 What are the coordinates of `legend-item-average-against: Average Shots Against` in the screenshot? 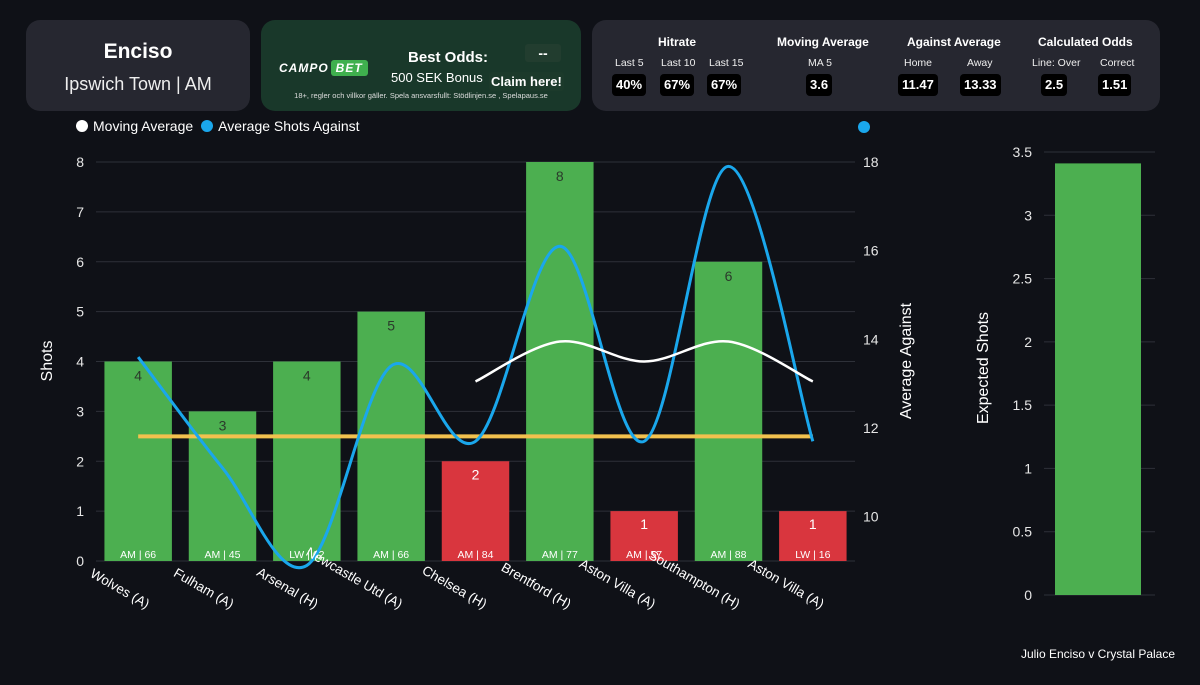 It's located at (280, 126).